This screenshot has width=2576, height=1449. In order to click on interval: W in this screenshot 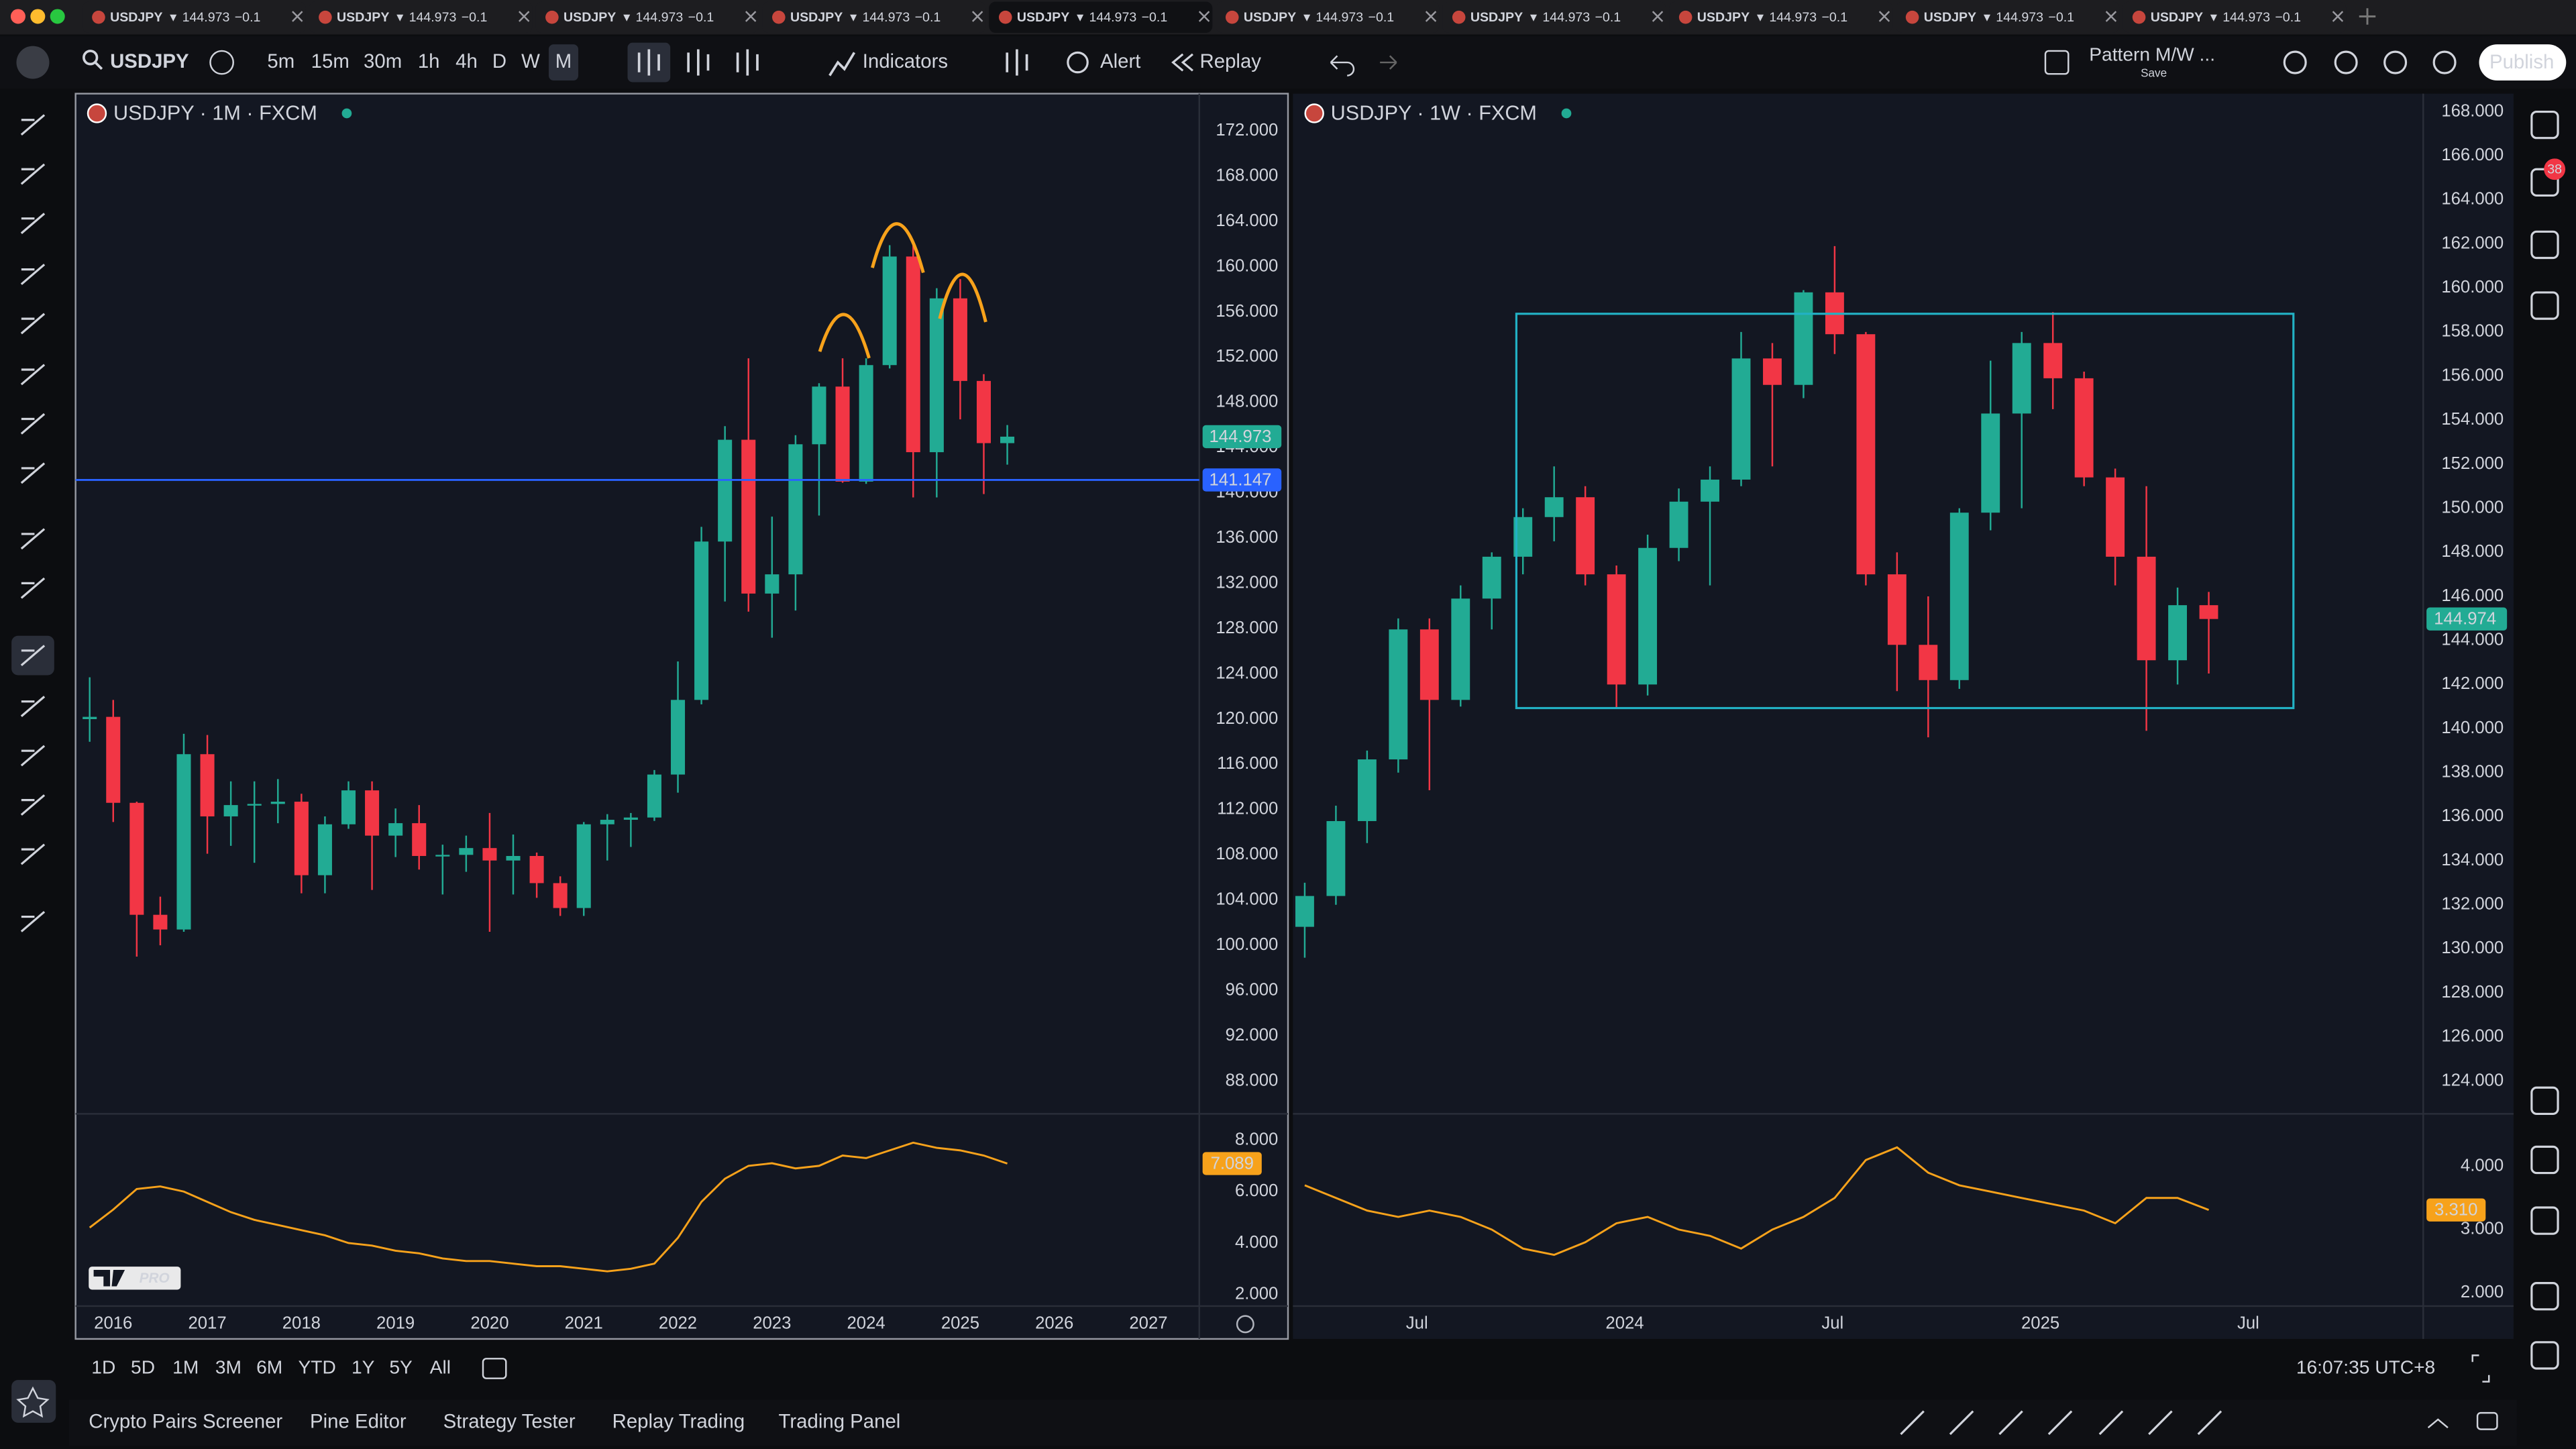, I will do `click(530, 61)`.